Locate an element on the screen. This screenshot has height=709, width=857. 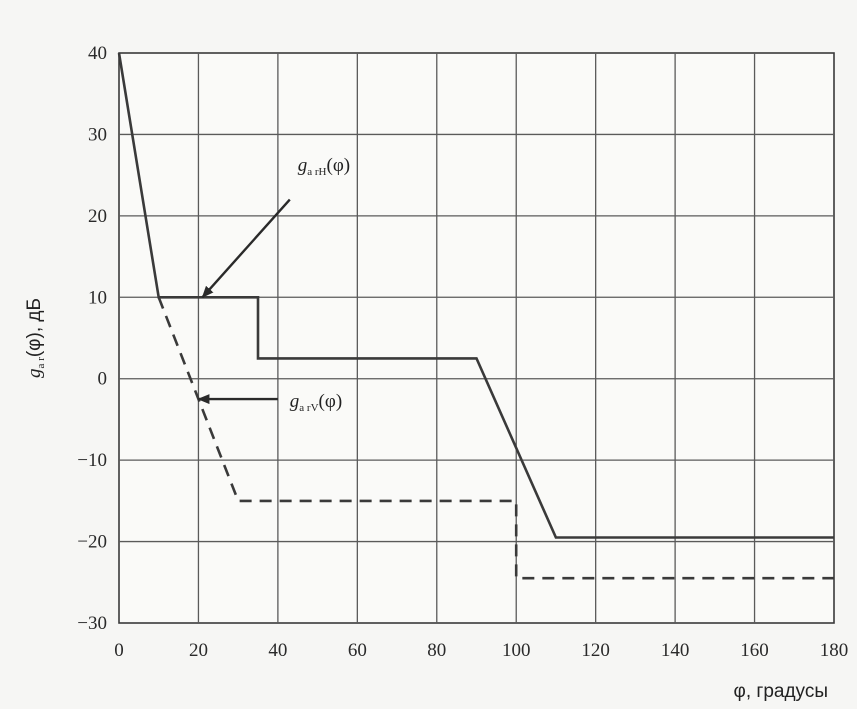
x-tick-label: 160 is located at coordinates (754, 650).